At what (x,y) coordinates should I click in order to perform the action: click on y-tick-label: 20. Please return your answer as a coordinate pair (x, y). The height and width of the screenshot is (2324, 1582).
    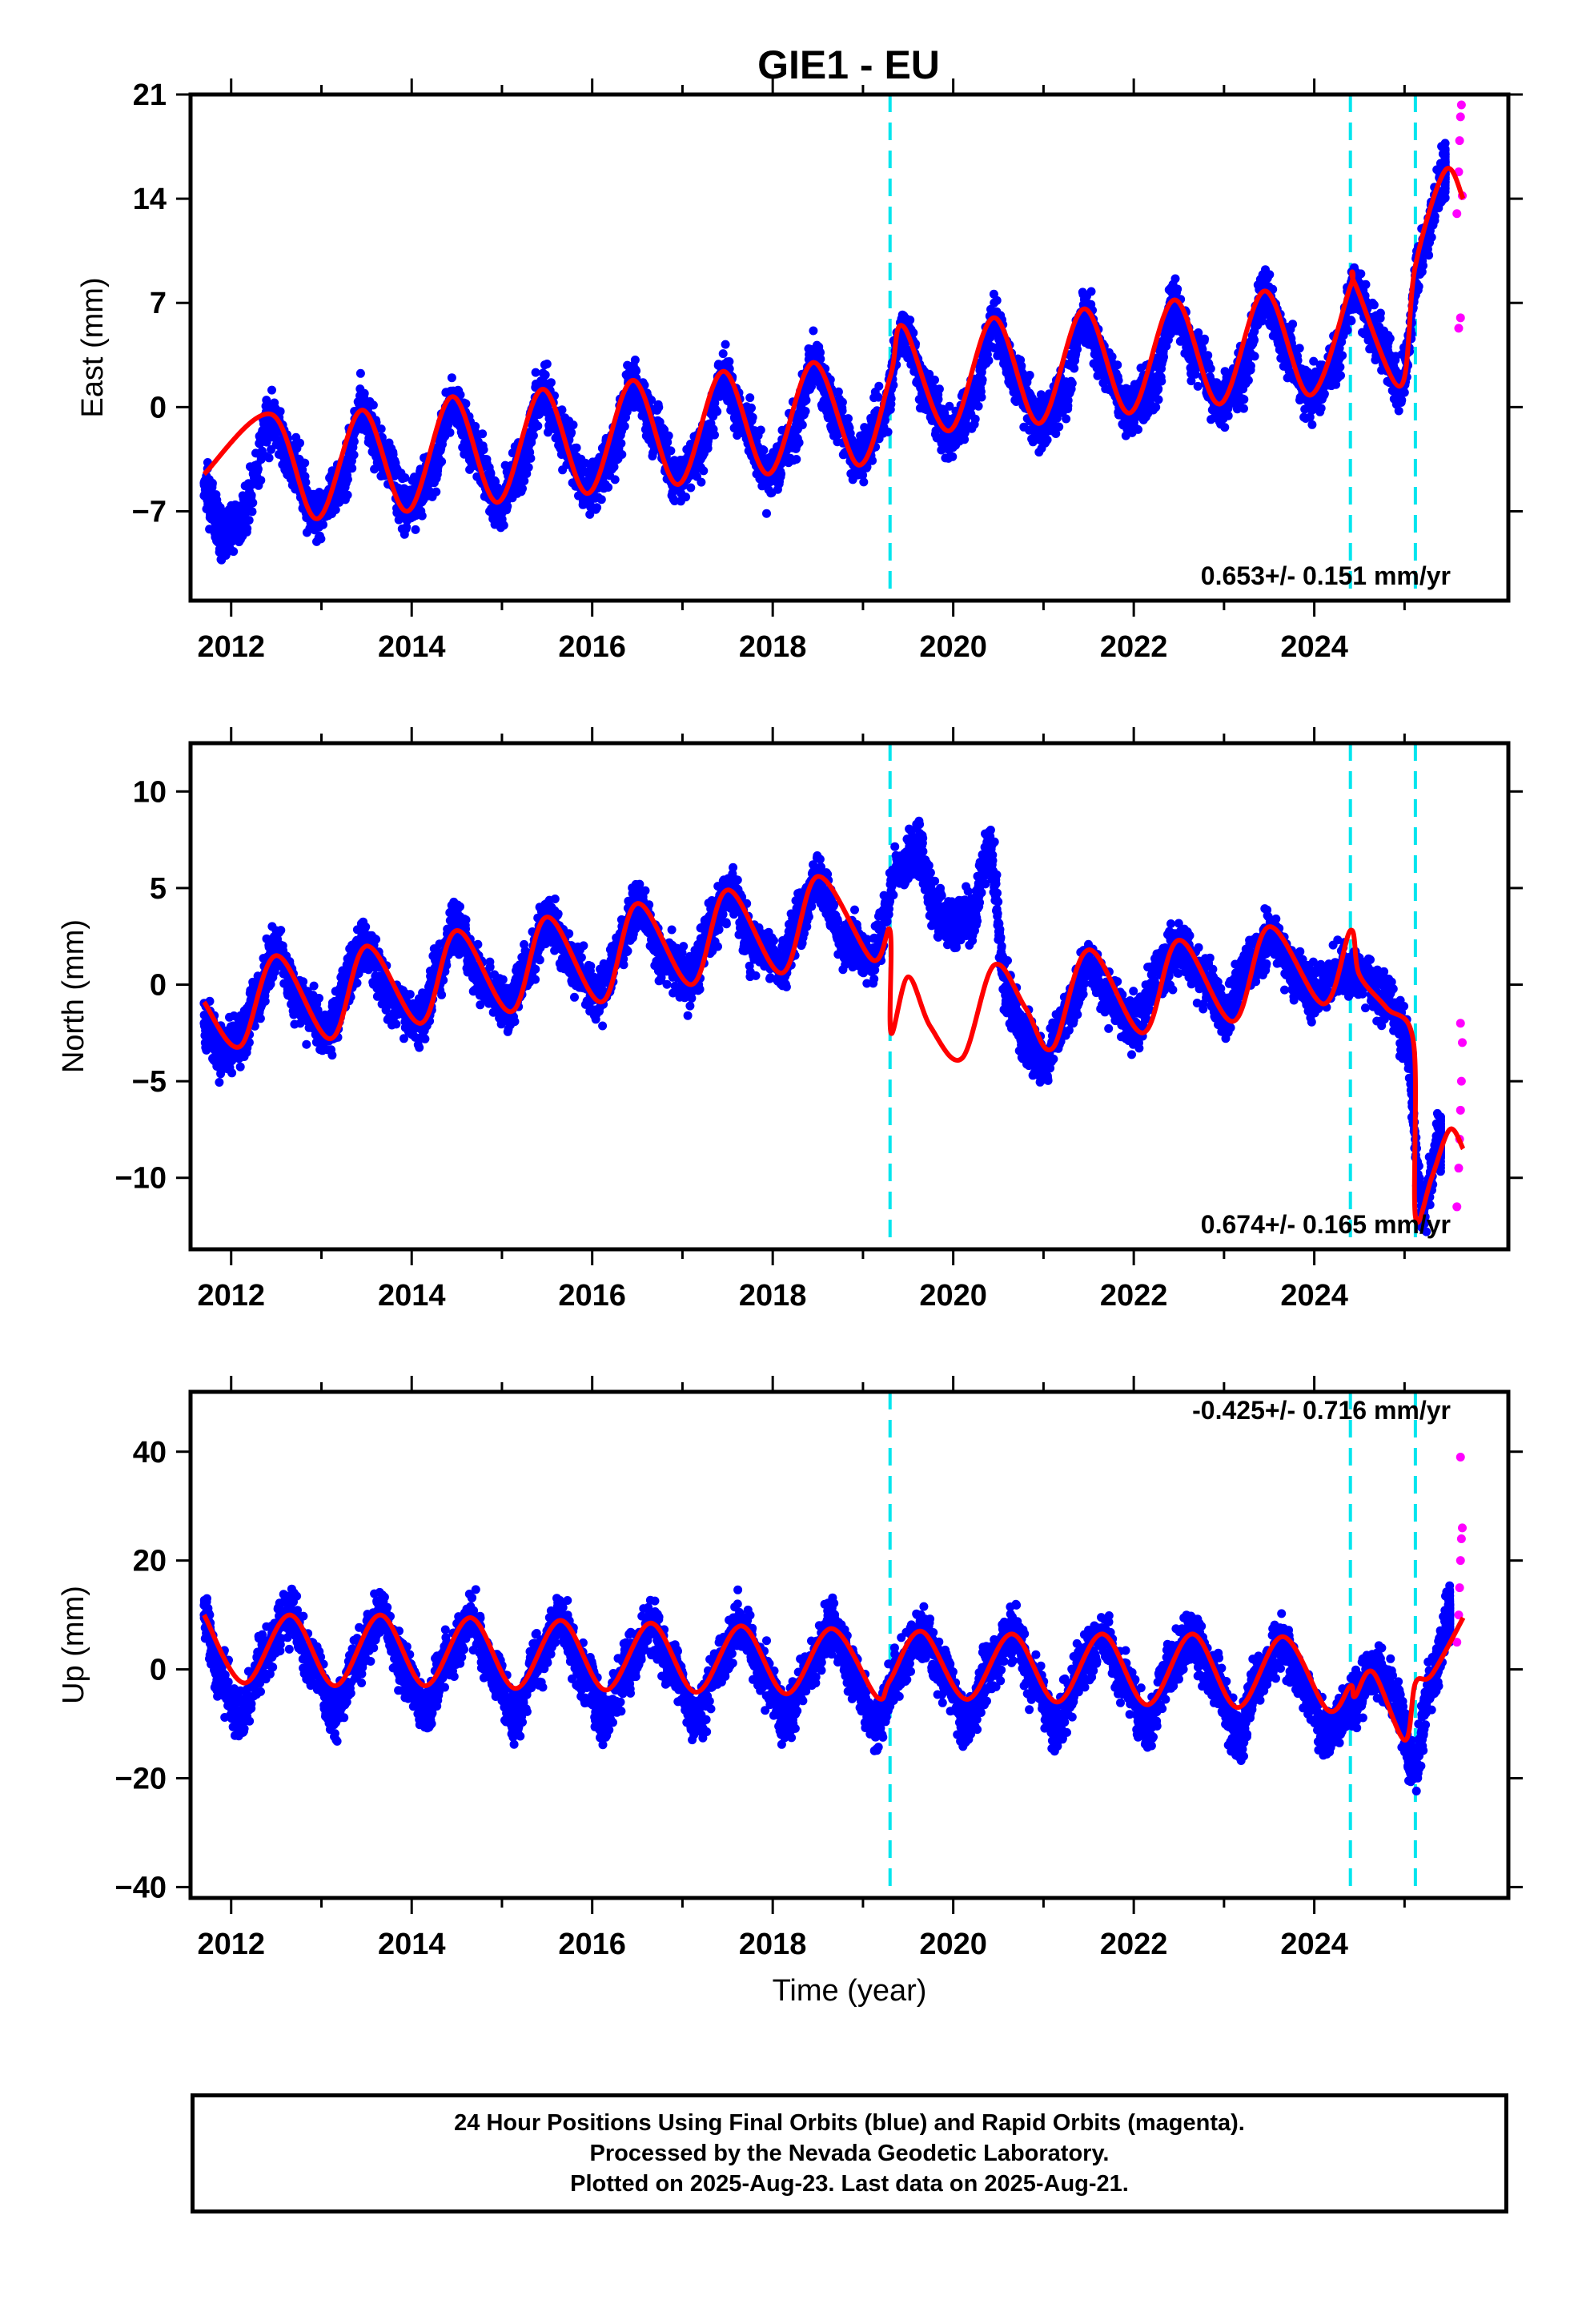
    Looking at the image, I should click on (150, 1561).